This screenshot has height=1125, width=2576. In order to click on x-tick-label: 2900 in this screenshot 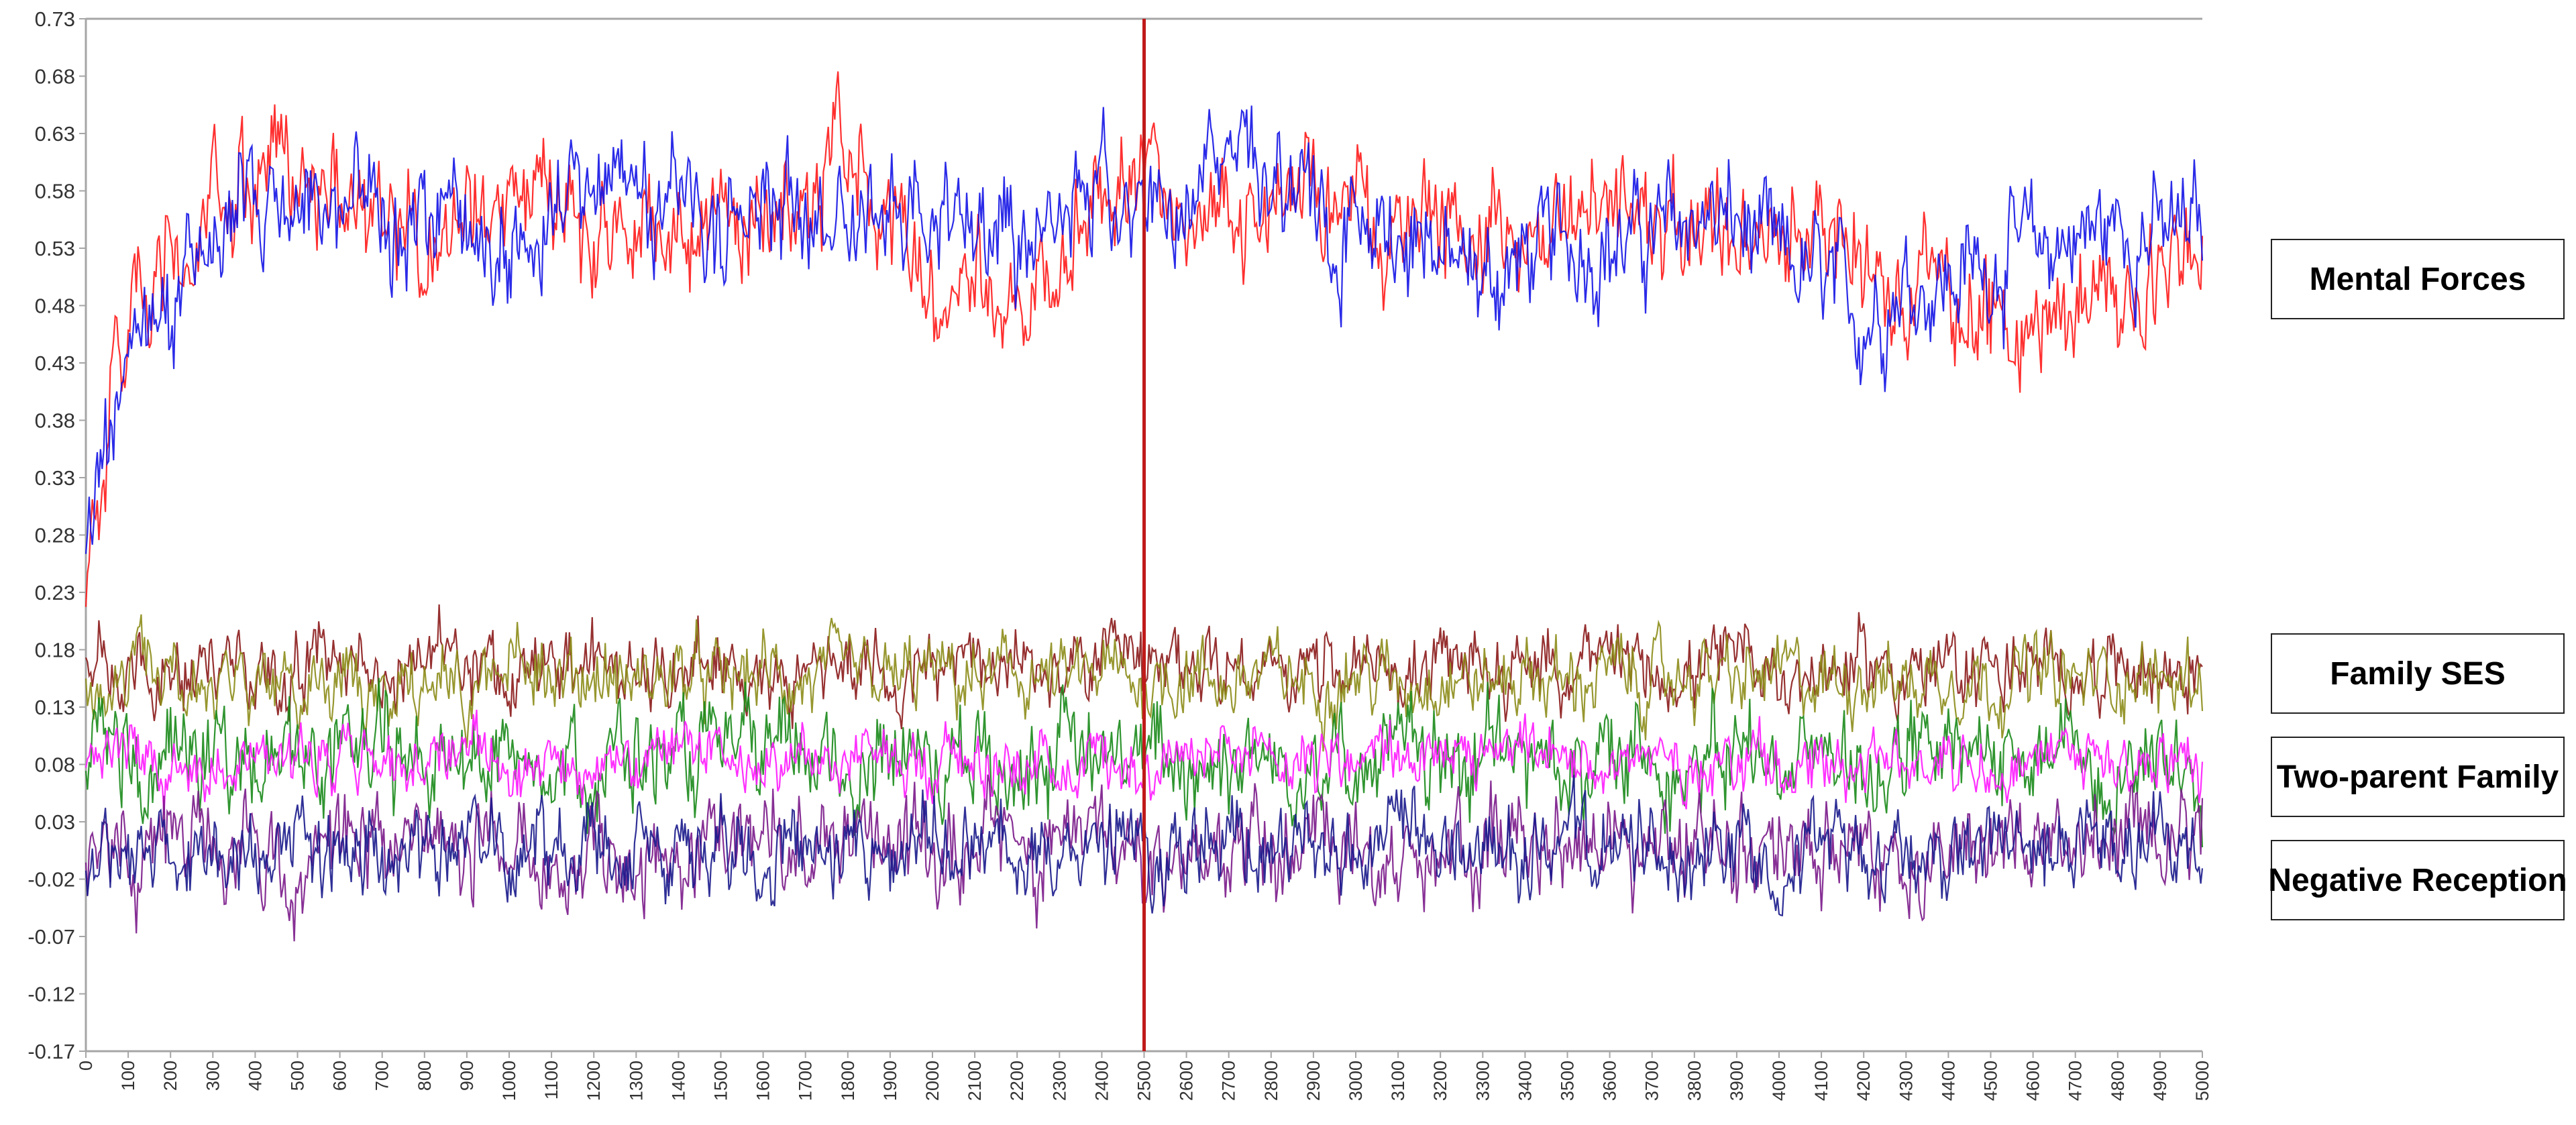, I will do `click(1313, 1081)`.